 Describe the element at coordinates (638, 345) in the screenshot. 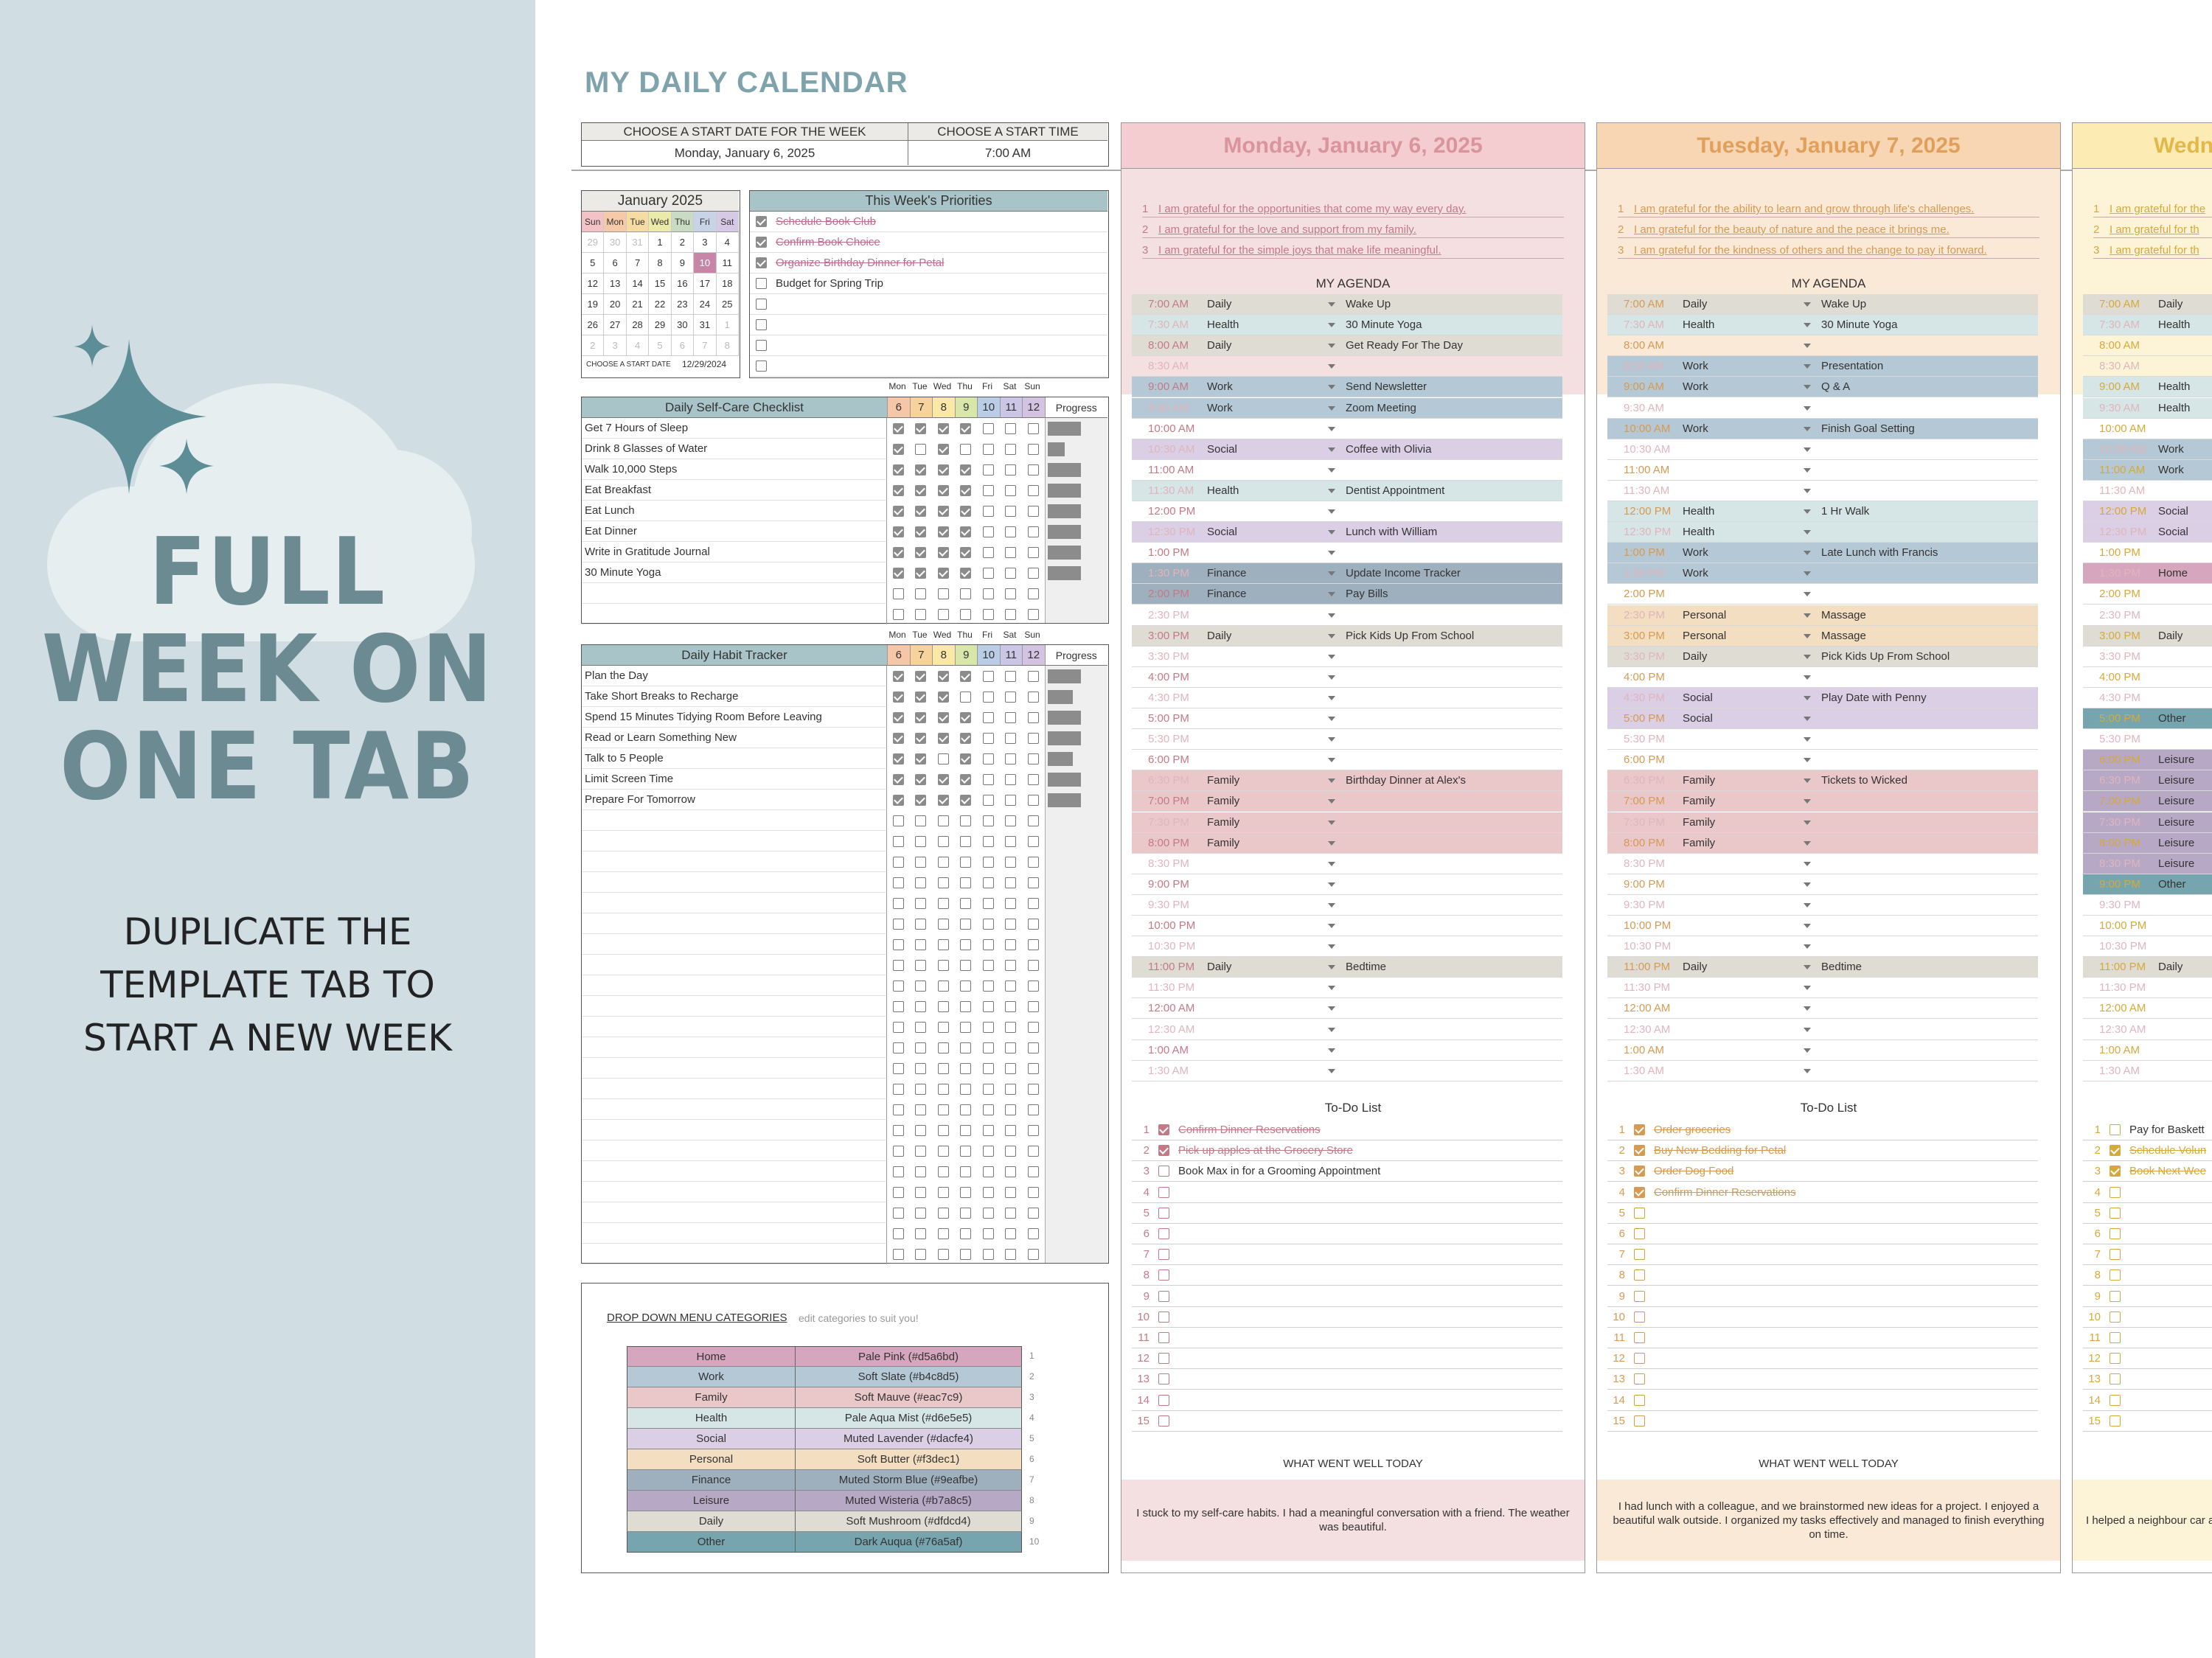

I see `calendar-day: 4` at that location.